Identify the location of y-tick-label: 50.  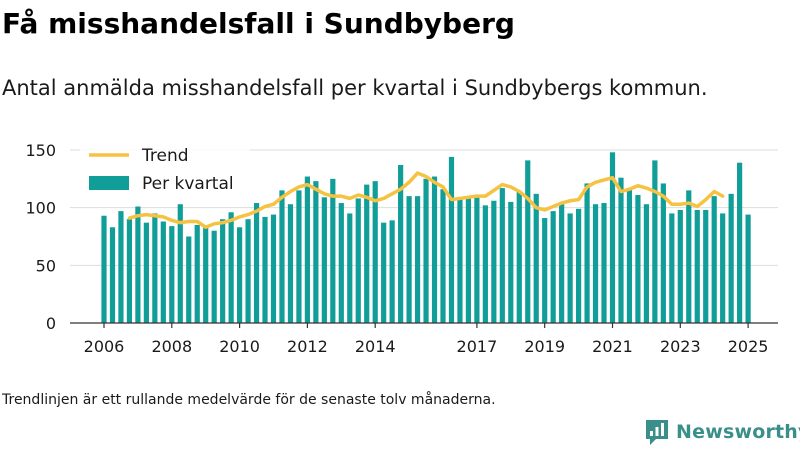
(46, 265).